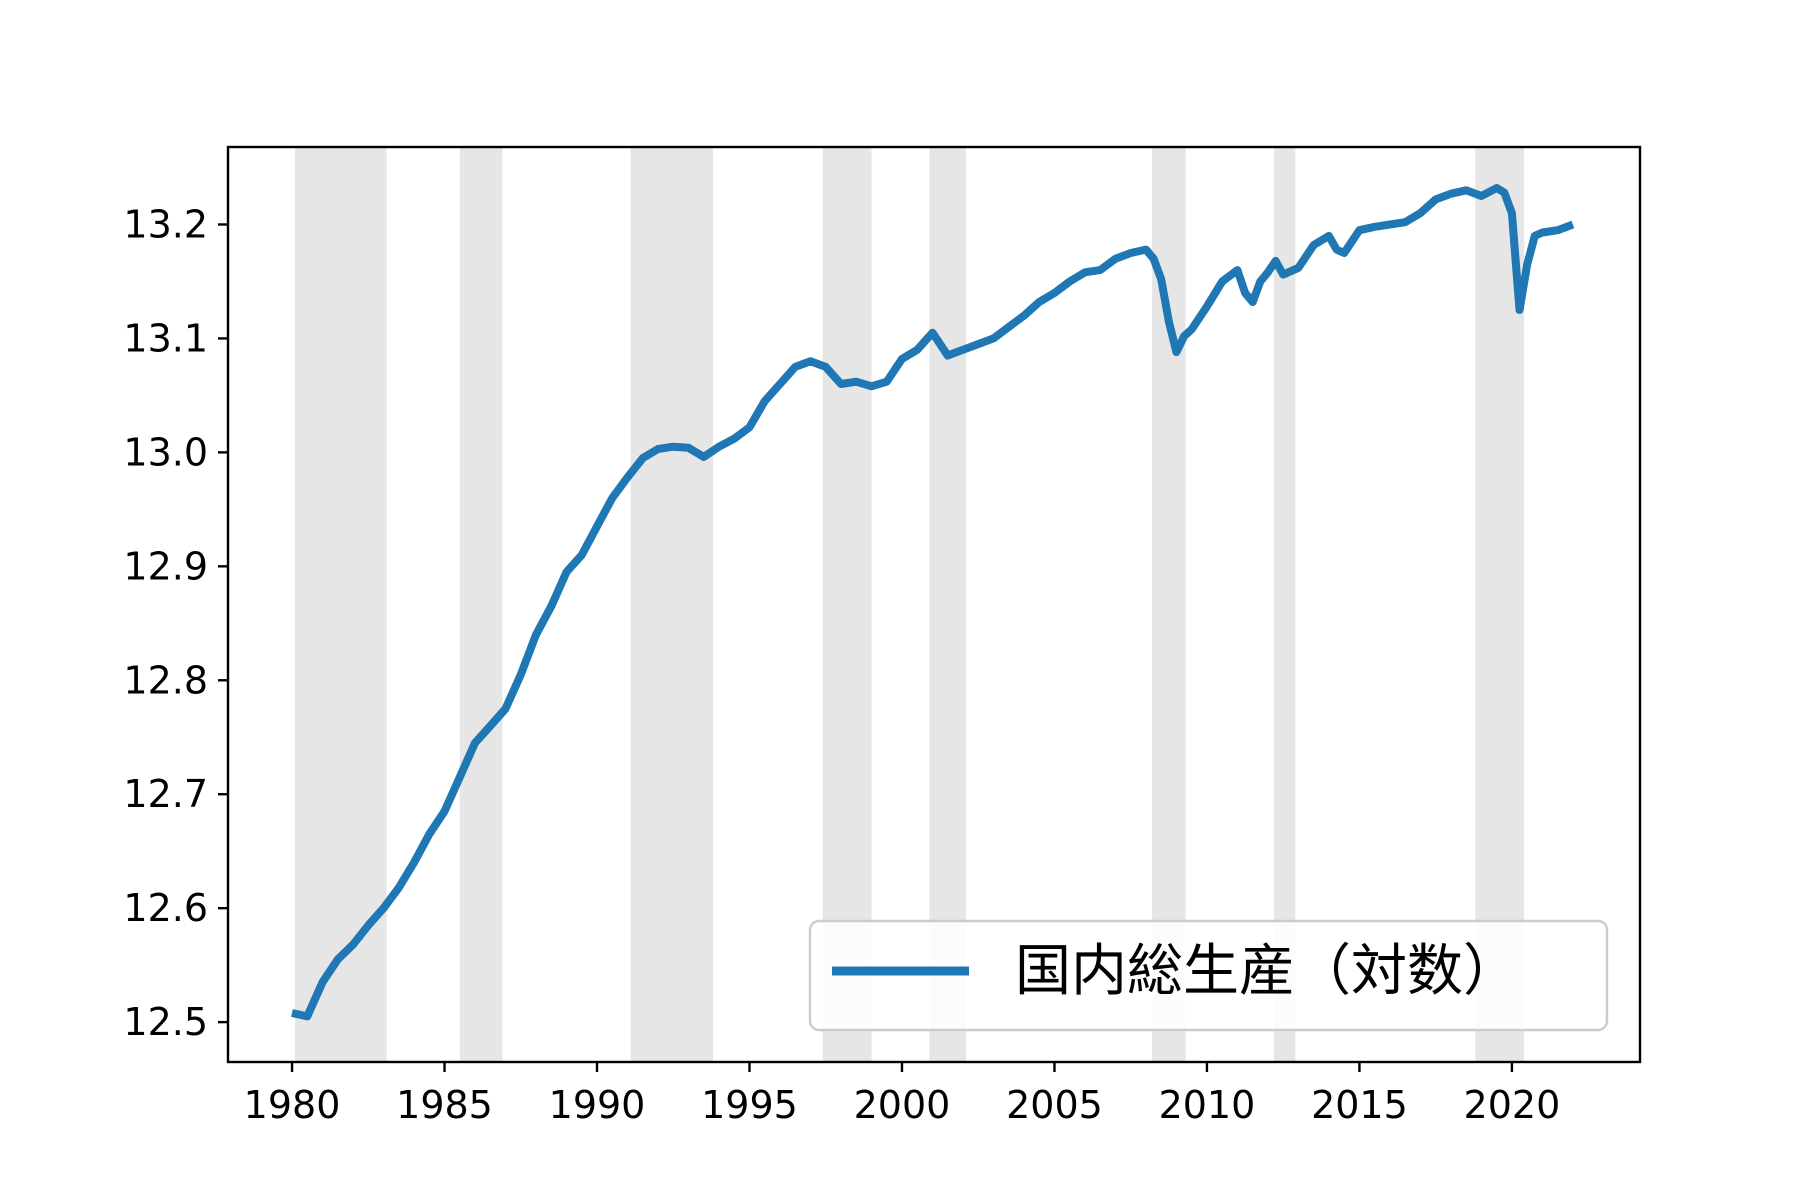 This screenshot has width=1800, height=1200. I want to click on x-axis: 1980 1985 1990 1995 2000 2005 2010 2015 2020, so click(902, 1094).